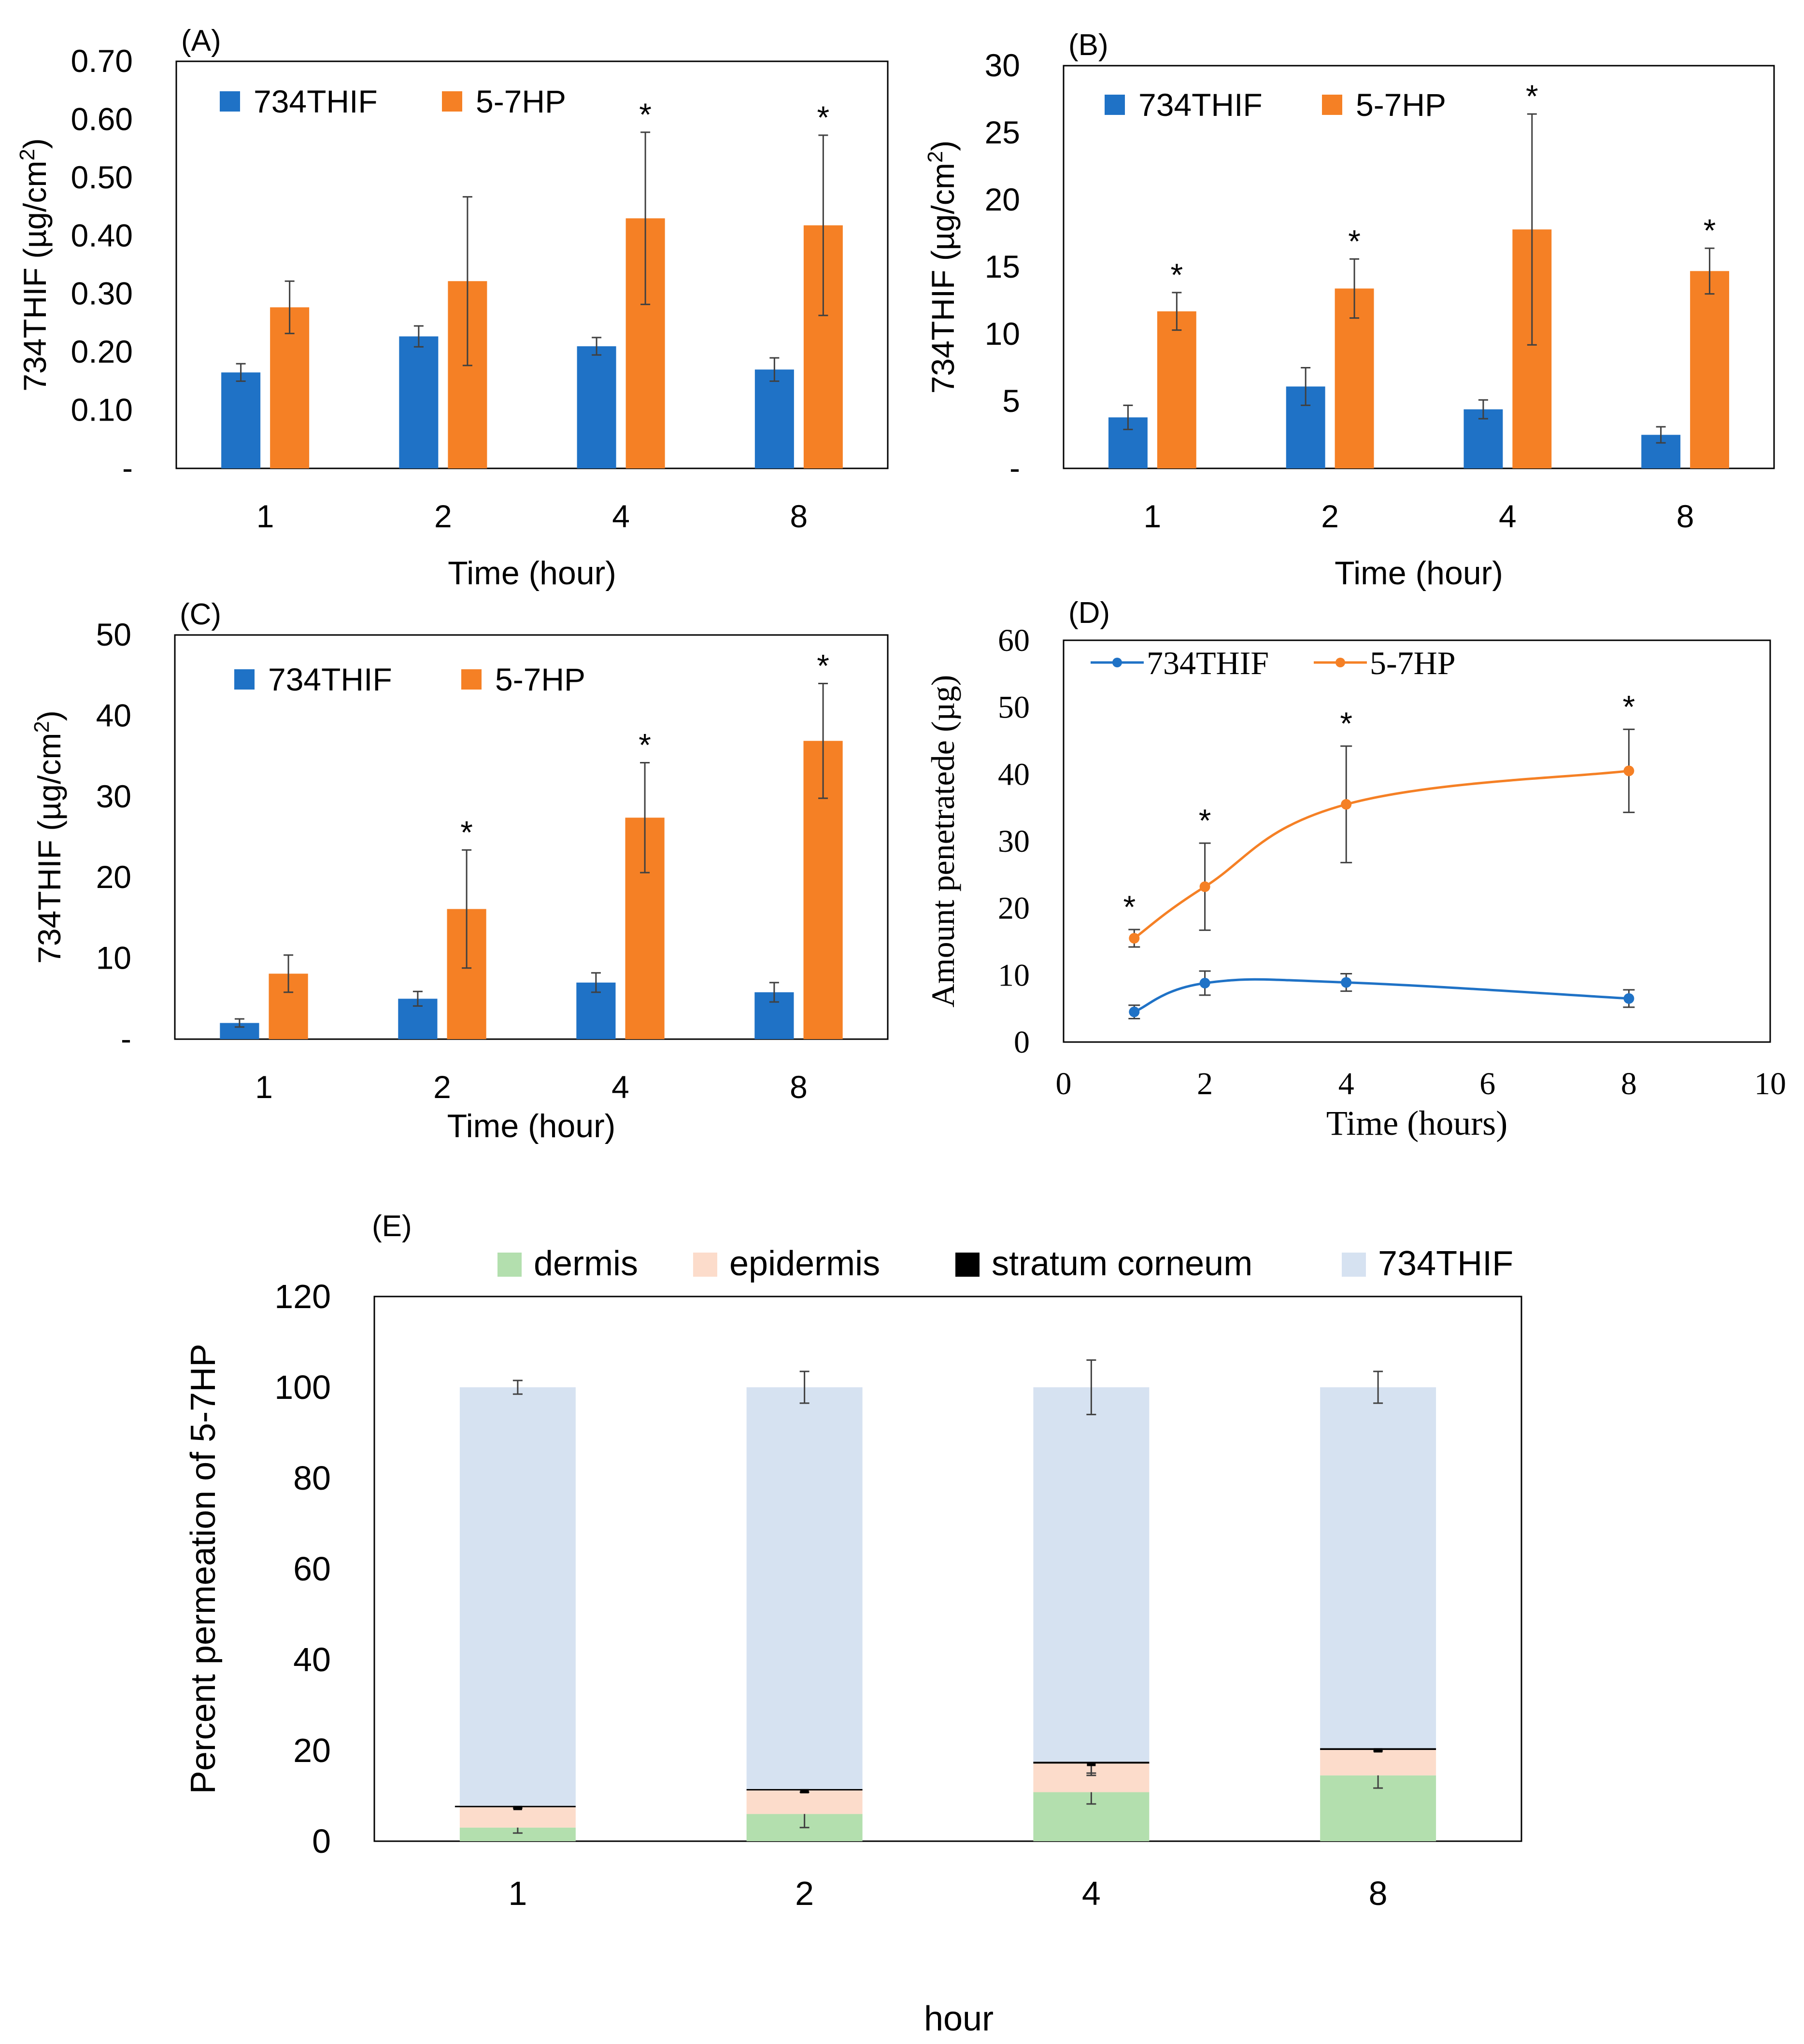 This screenshot has width=1804, height=2044. I want to click on series-line-5-7HP, so click(1381, 855).